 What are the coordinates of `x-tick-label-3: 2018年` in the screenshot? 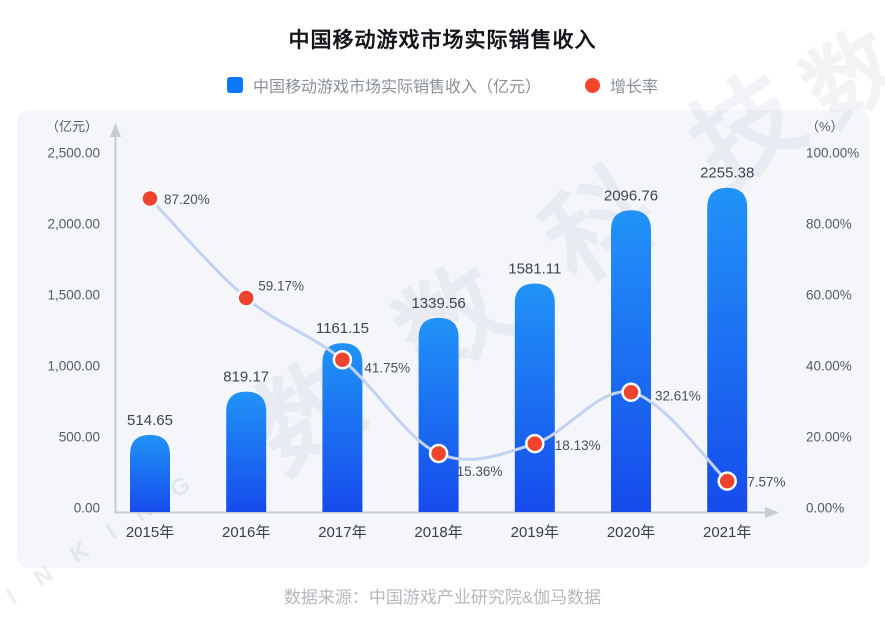 It's located at (438, 532).